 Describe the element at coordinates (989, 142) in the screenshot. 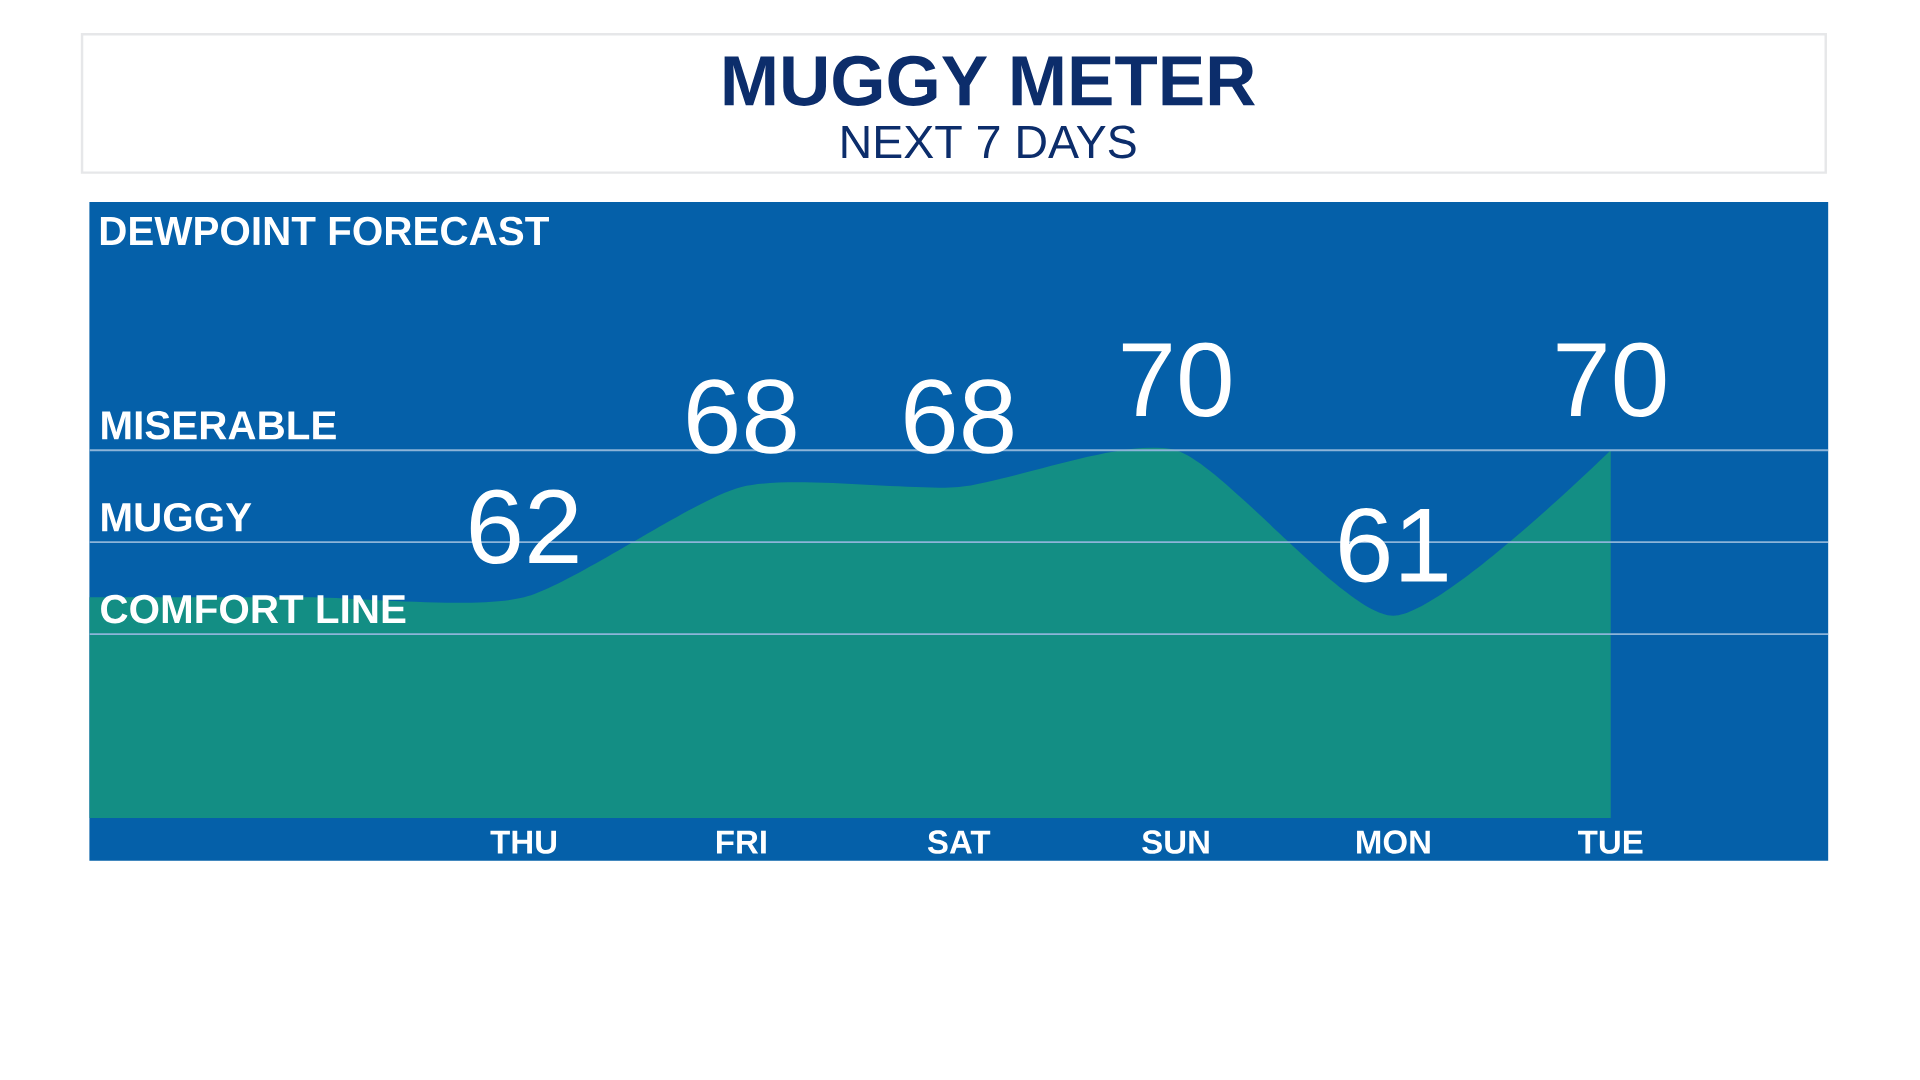

I see `chart-subtitle: NEXT 7 DAYS` at that location.